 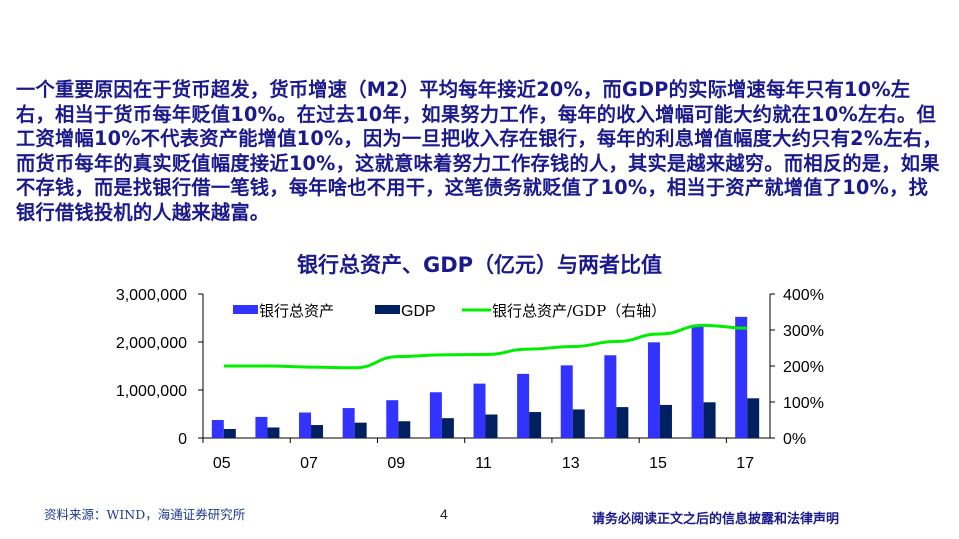 What do you see at coordinates (418, 311) in the screenshot?
I see `svg-text: GDP` at bounding box center [418, 311].